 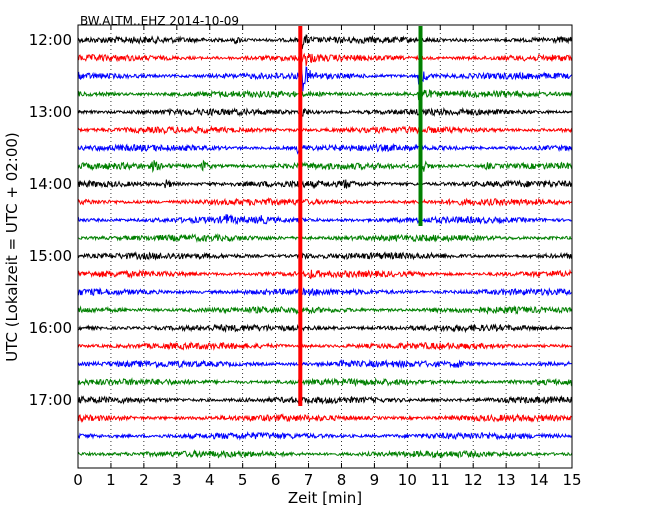 I want to click on x-tick-label: 10, so click(x=407, y=480).